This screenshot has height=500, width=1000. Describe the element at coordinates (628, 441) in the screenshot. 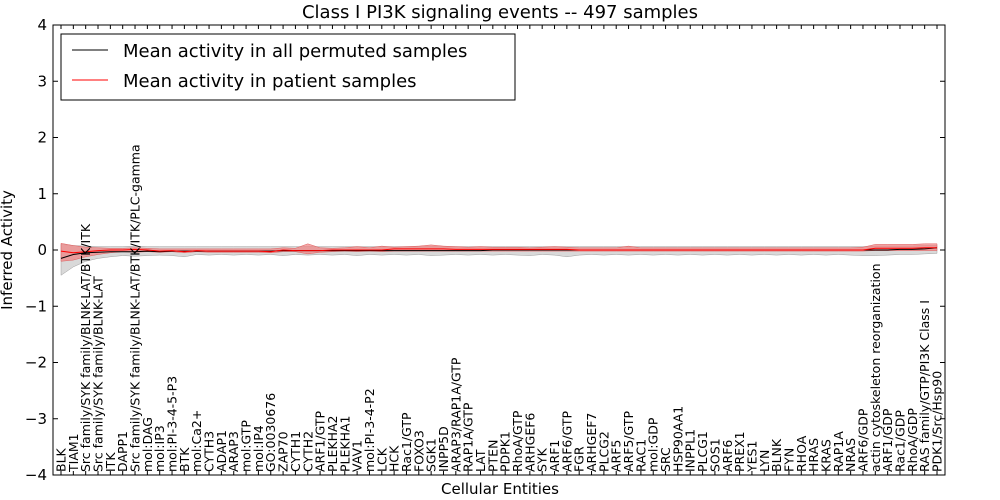

I see `x-tick-label: ARF5/GTP` at that location.